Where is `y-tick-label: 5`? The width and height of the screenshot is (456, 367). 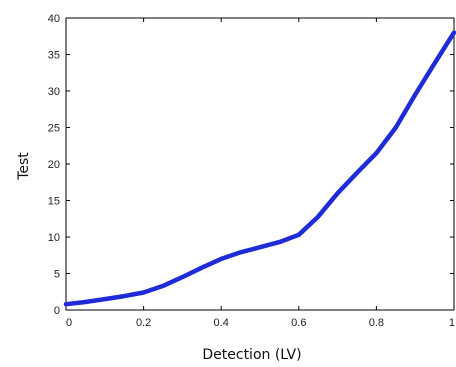 y-tick-label: 5 is located at coordinates (57, 275).